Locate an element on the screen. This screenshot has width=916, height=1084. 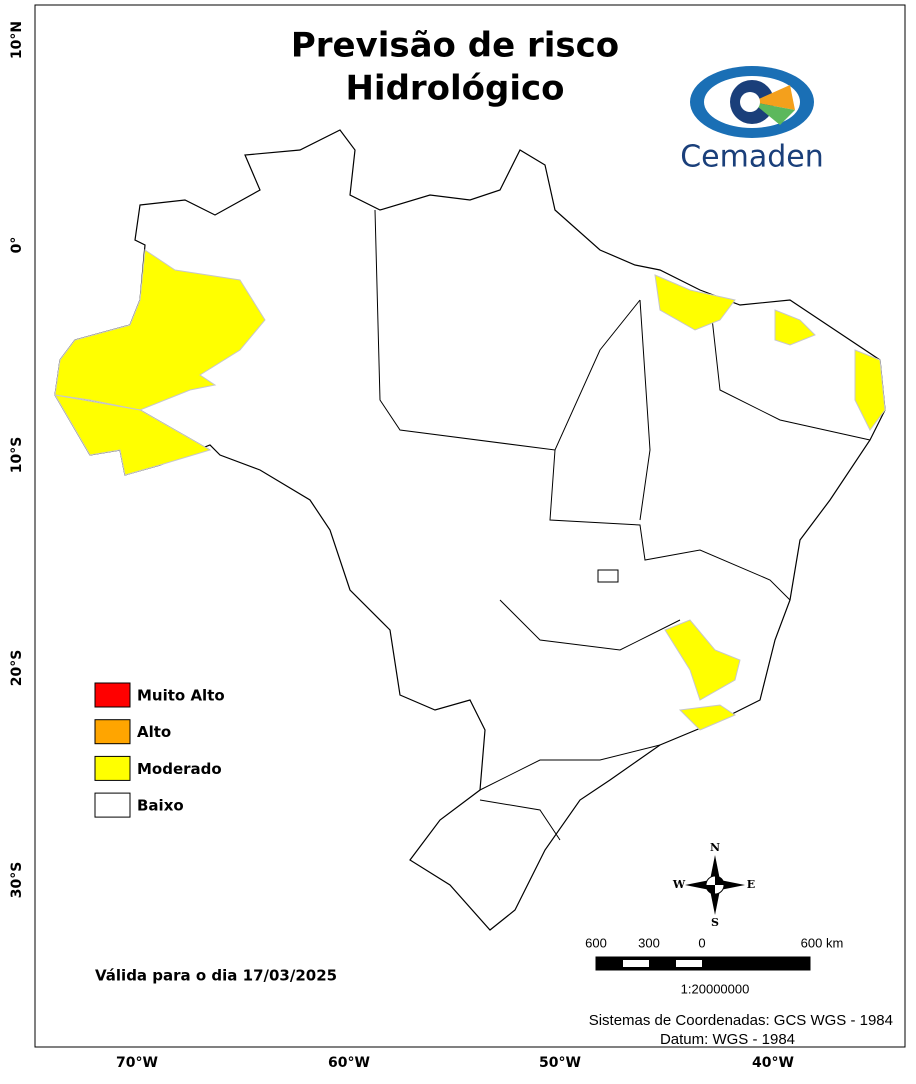
scale-label: 600 is located at coordinates (596, 942).